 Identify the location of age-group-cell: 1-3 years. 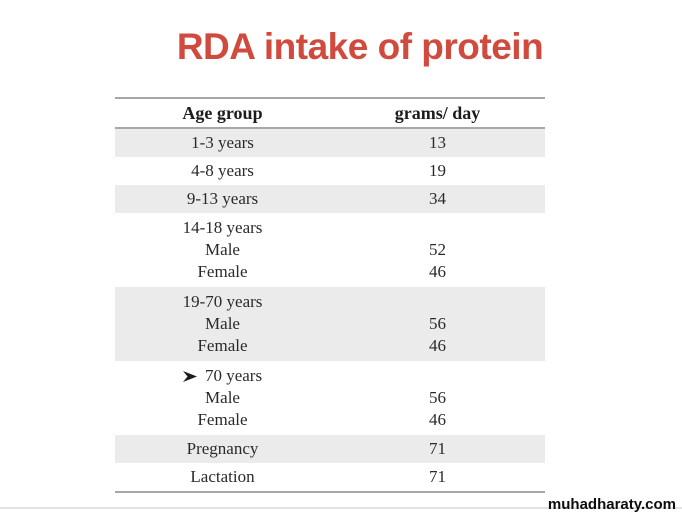
(222, 143).